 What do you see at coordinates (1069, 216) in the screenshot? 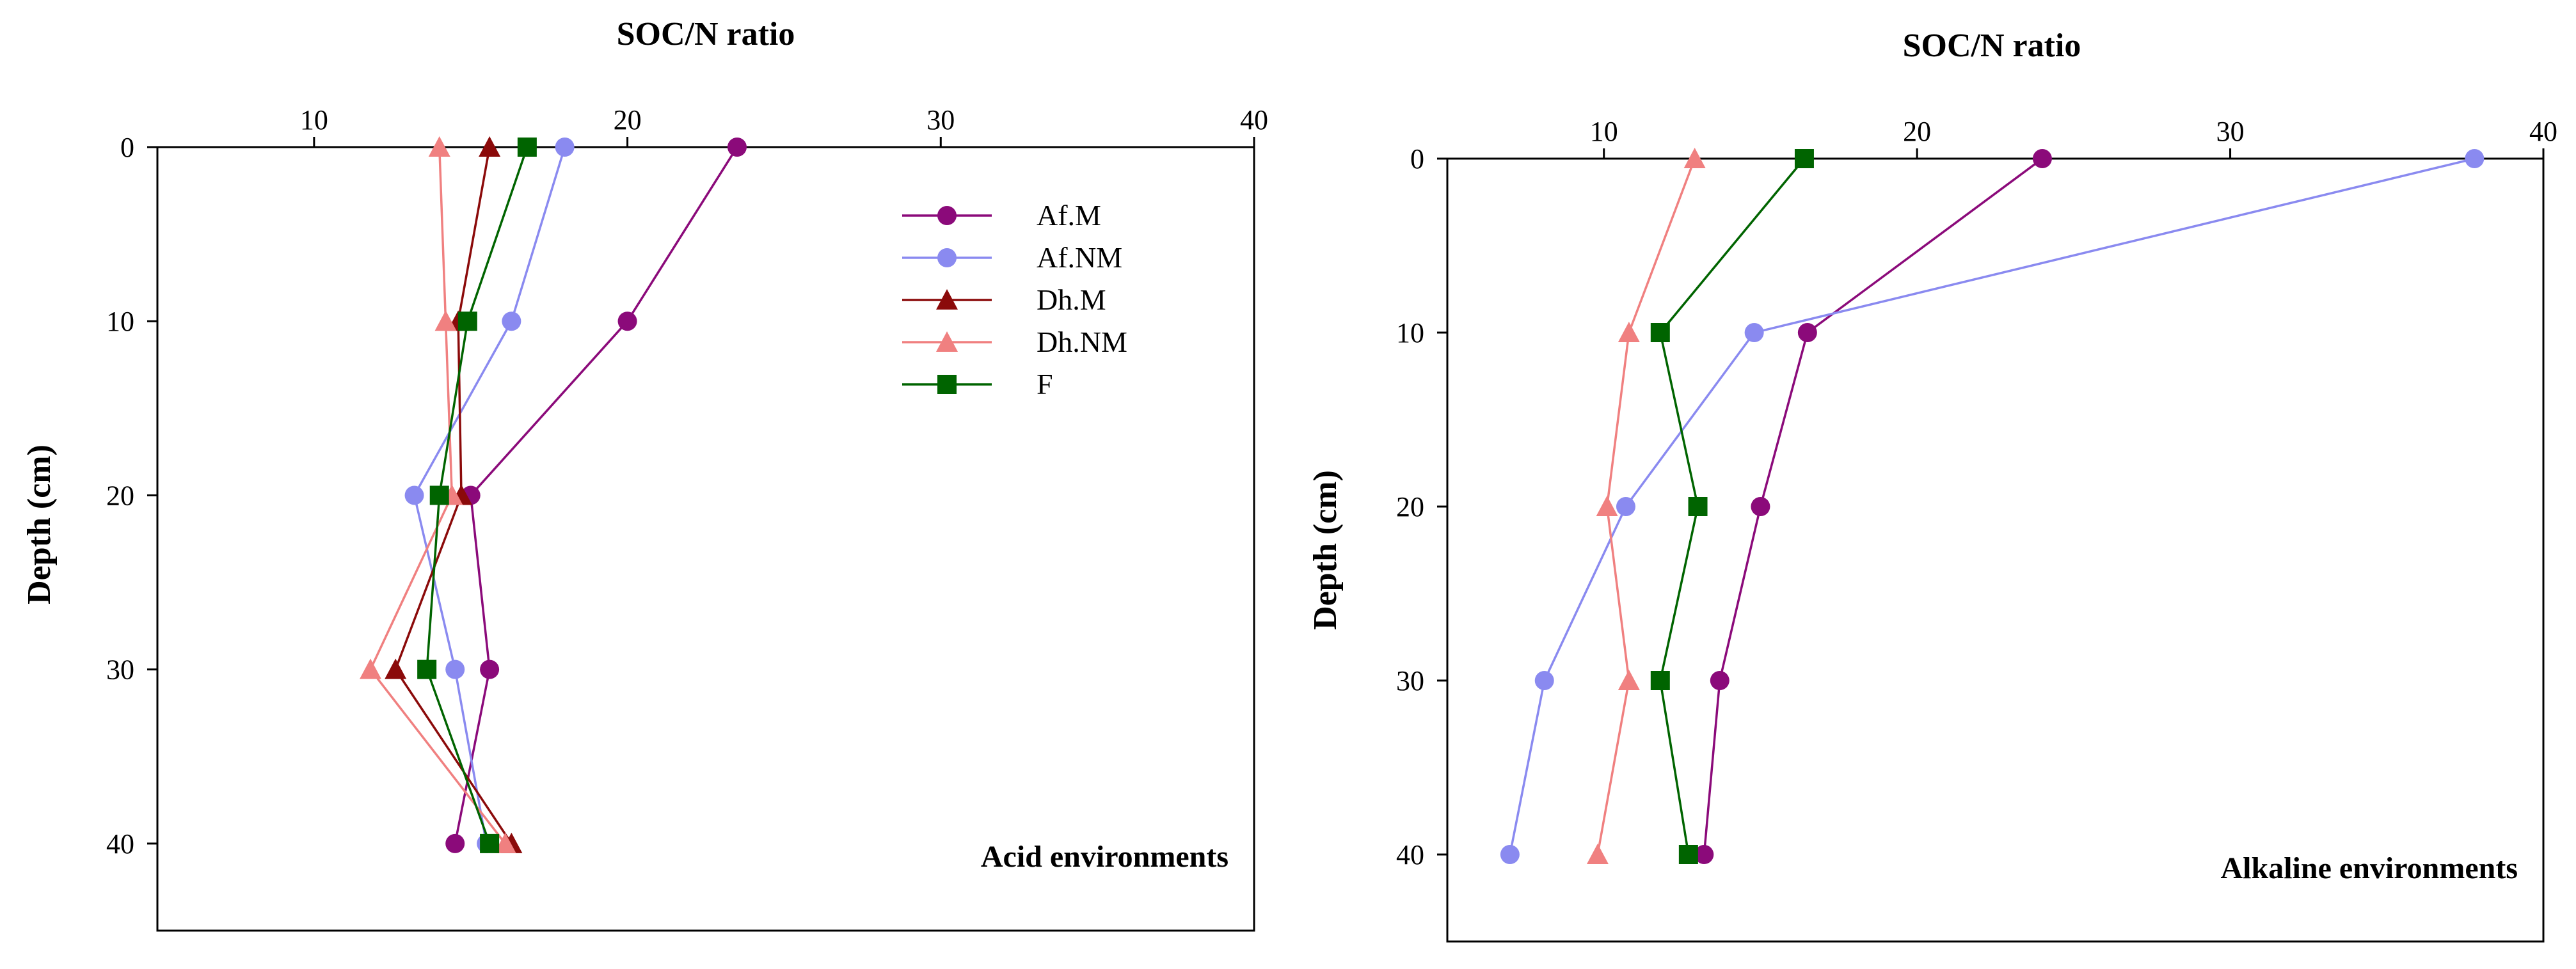
I see `acid-legend-label-af-m: Af.M` at bounding box center [1069, 216].